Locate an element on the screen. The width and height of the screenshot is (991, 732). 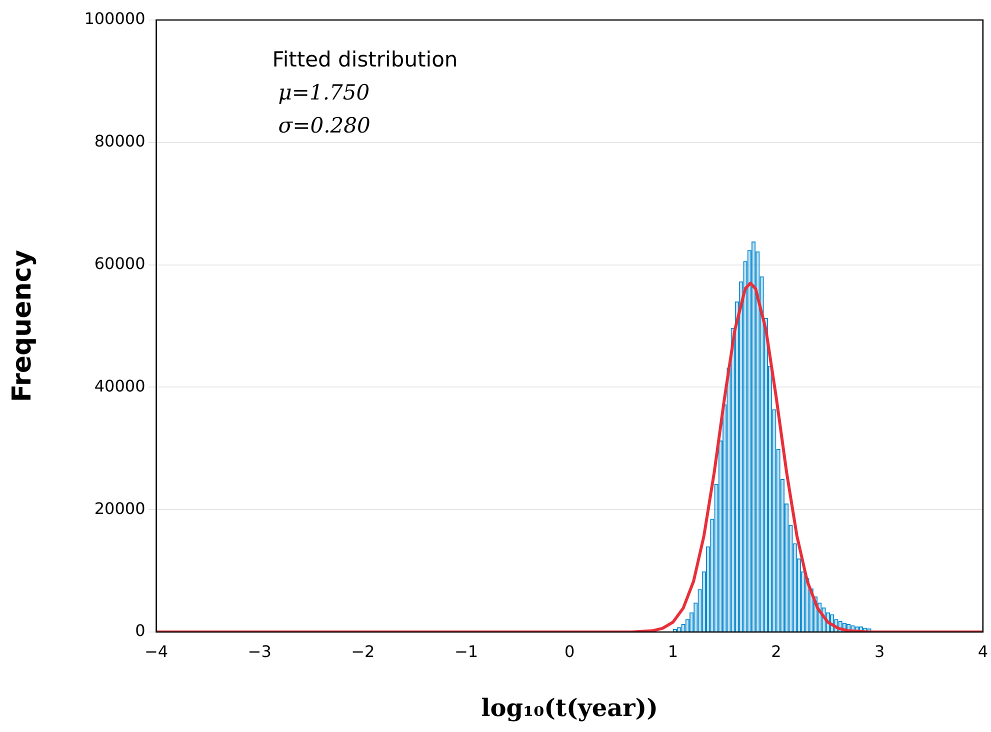
x-tick-label: 0 is located at coordinates (569, 651).